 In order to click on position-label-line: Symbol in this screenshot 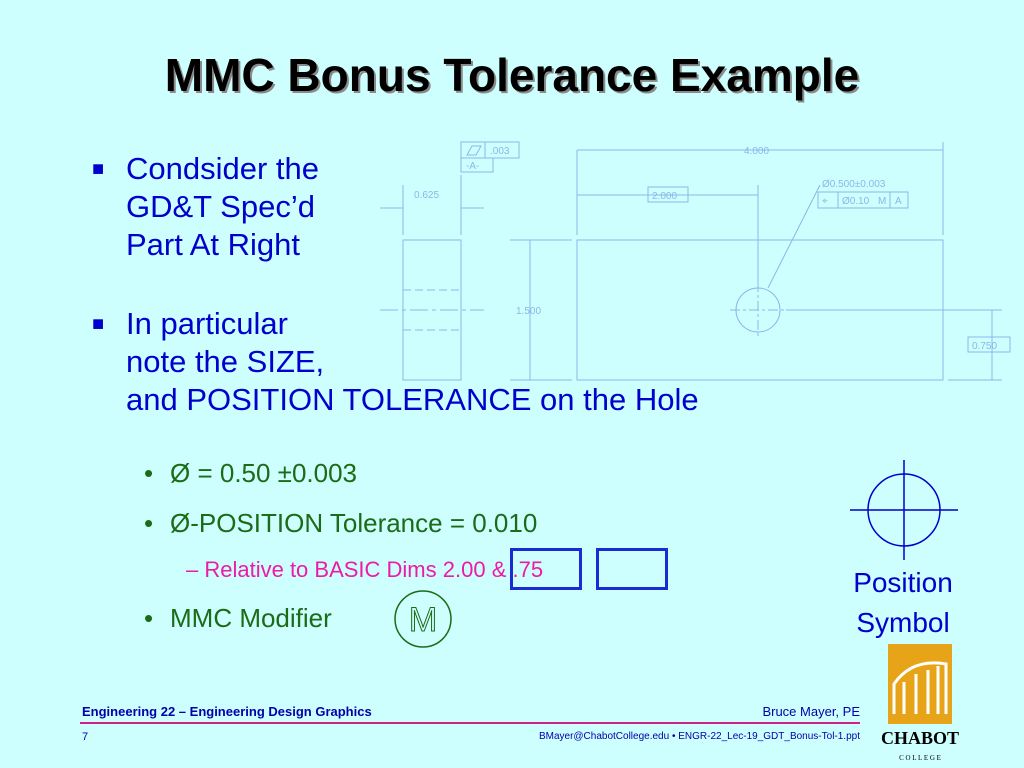, I will do `click(903, 622)`.